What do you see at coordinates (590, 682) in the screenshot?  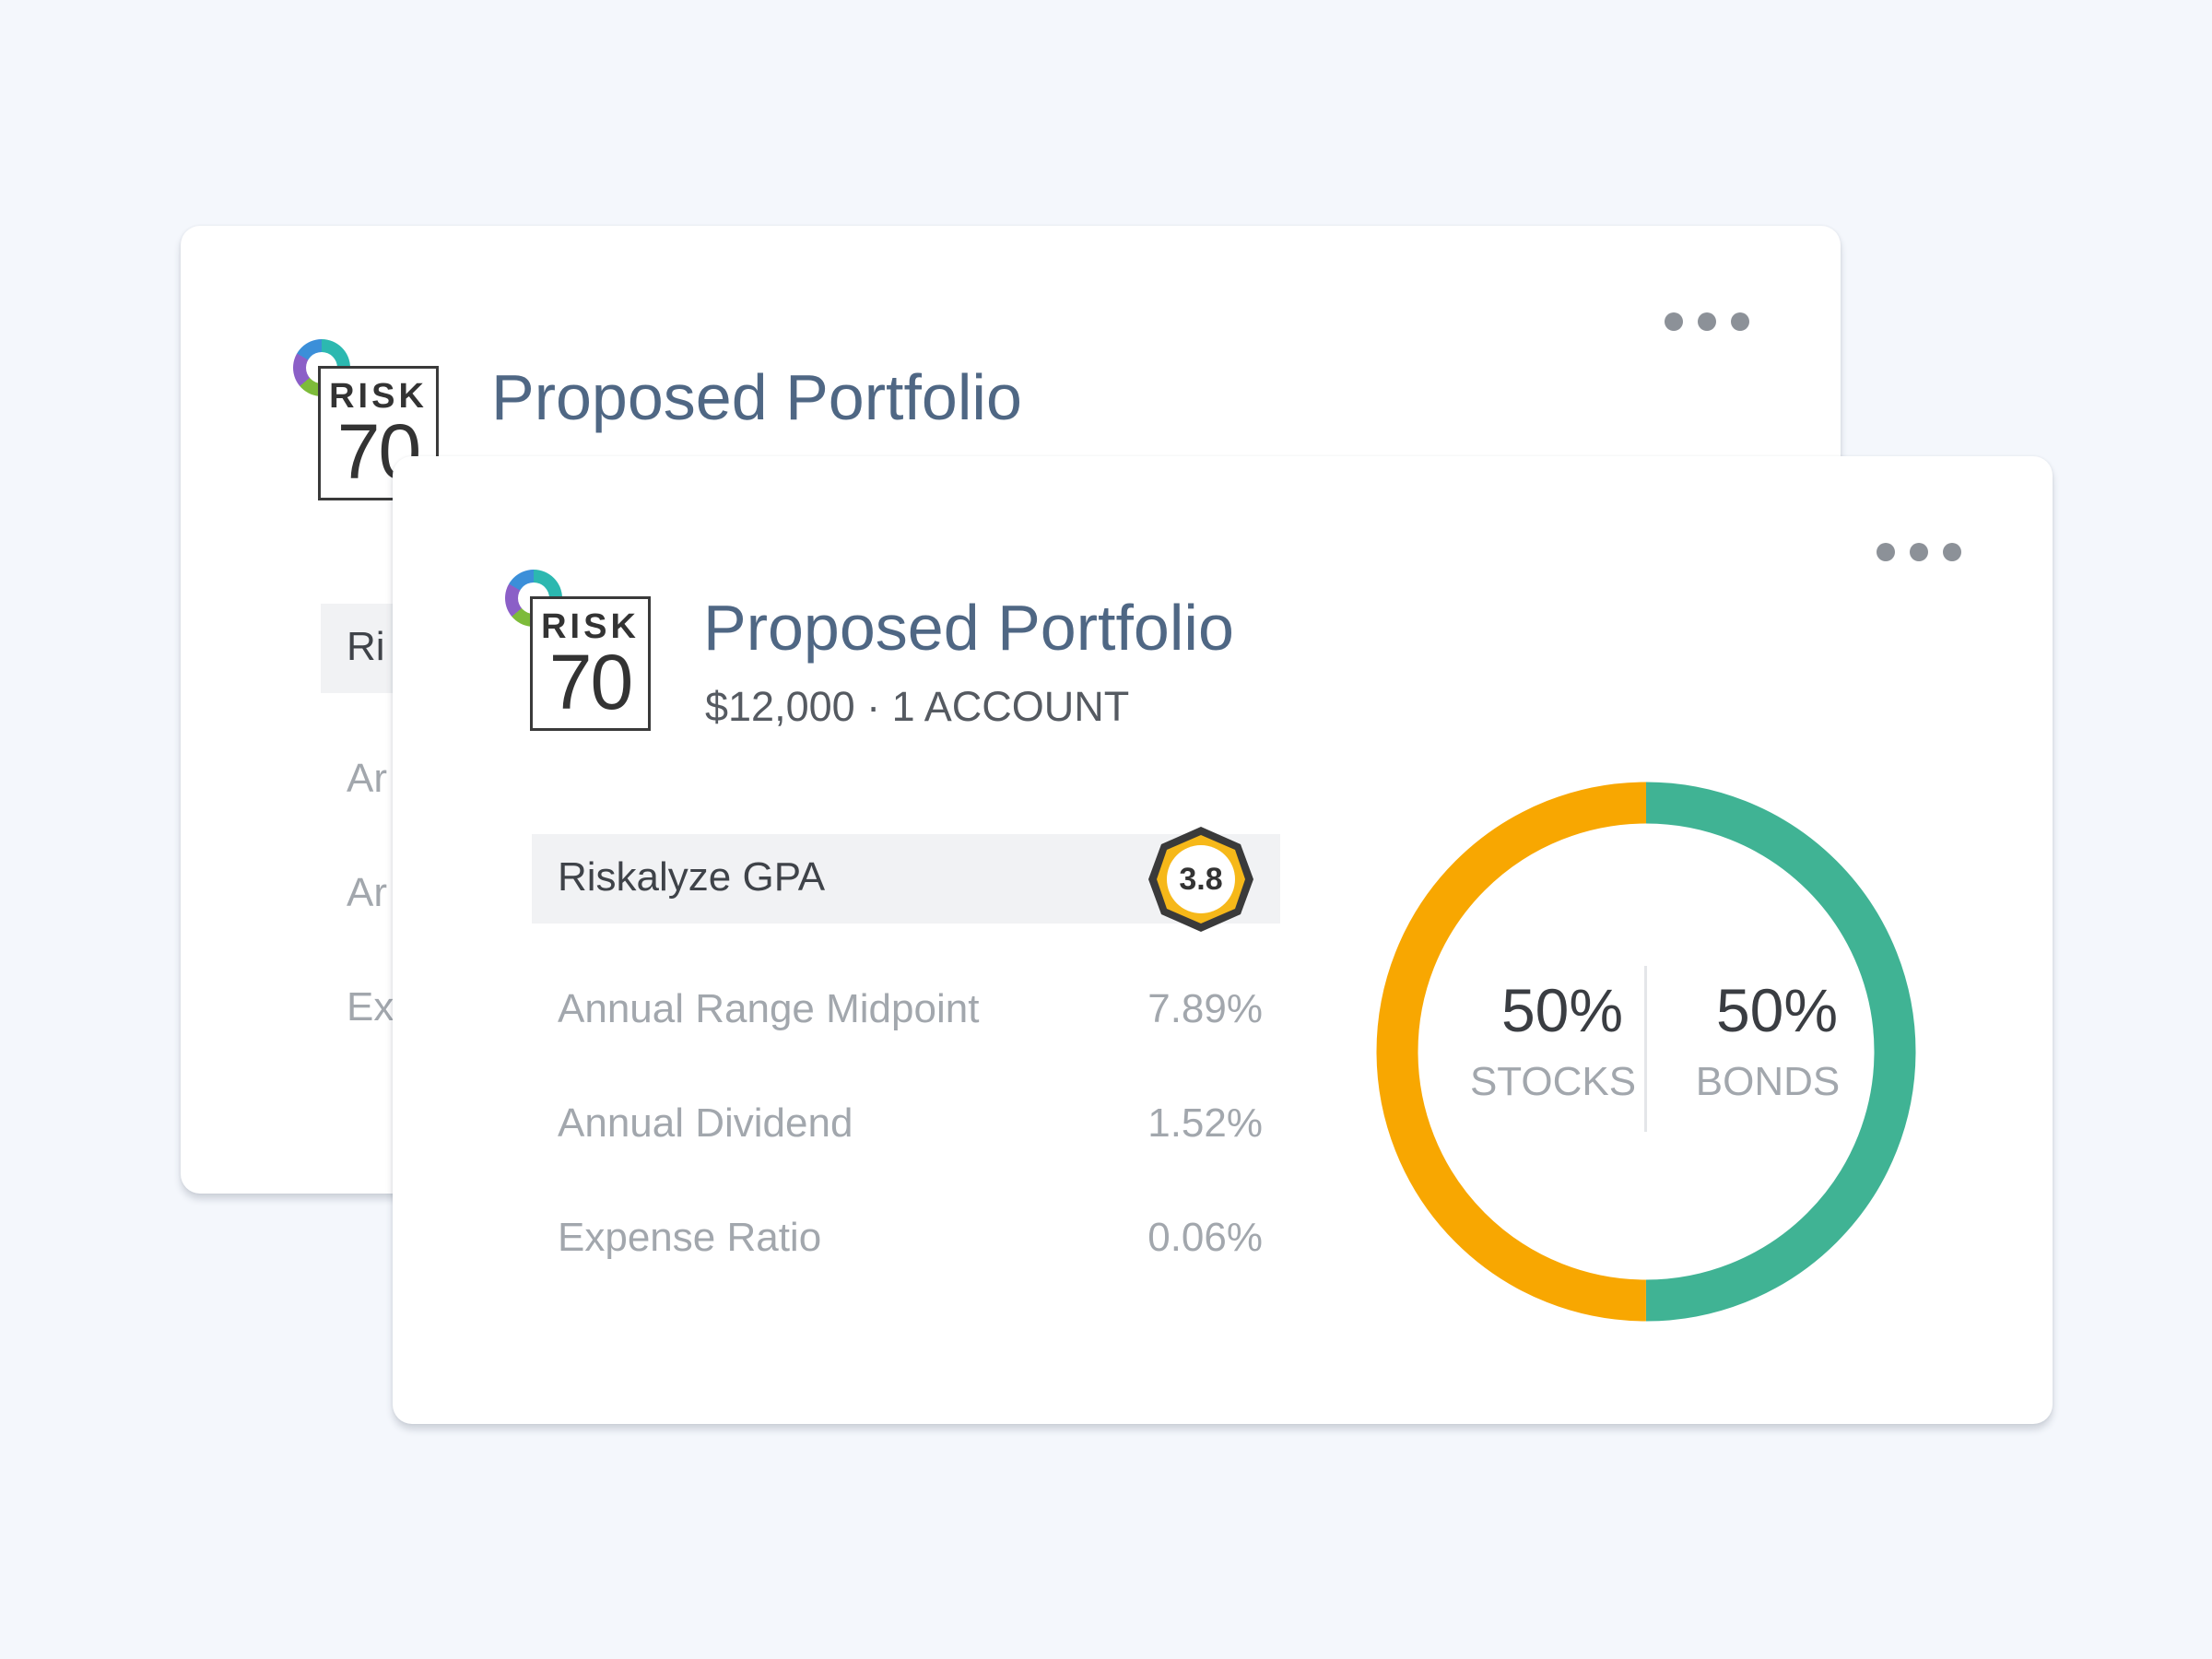 I see `risk-score-number: 70` at bounding box center [590, 682].